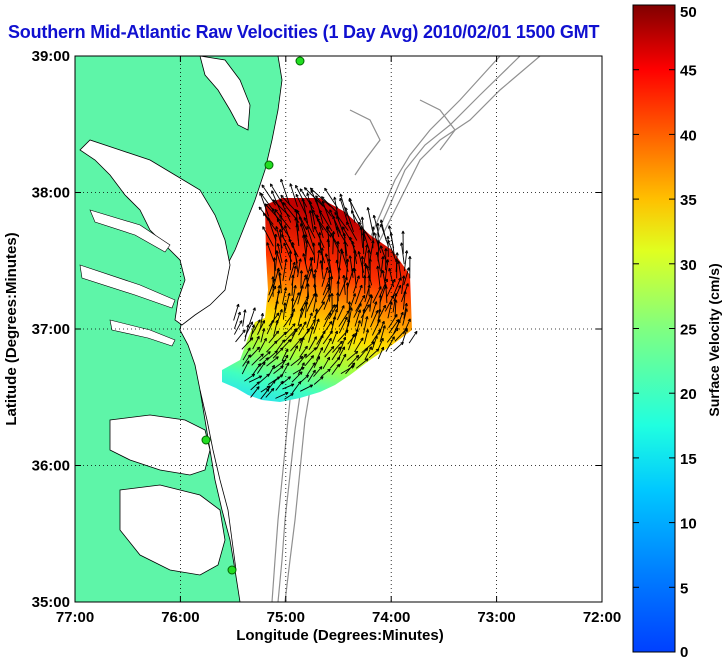  Describe the element at coordinates (325, 289) in the screenshot. I see `velocity-vectors` at that location.